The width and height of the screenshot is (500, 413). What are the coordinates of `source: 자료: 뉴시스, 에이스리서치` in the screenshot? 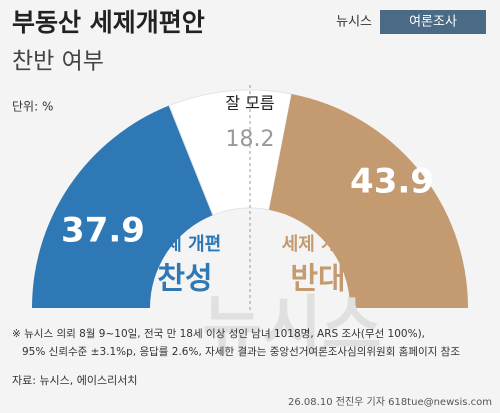 It's located at (75, 380).